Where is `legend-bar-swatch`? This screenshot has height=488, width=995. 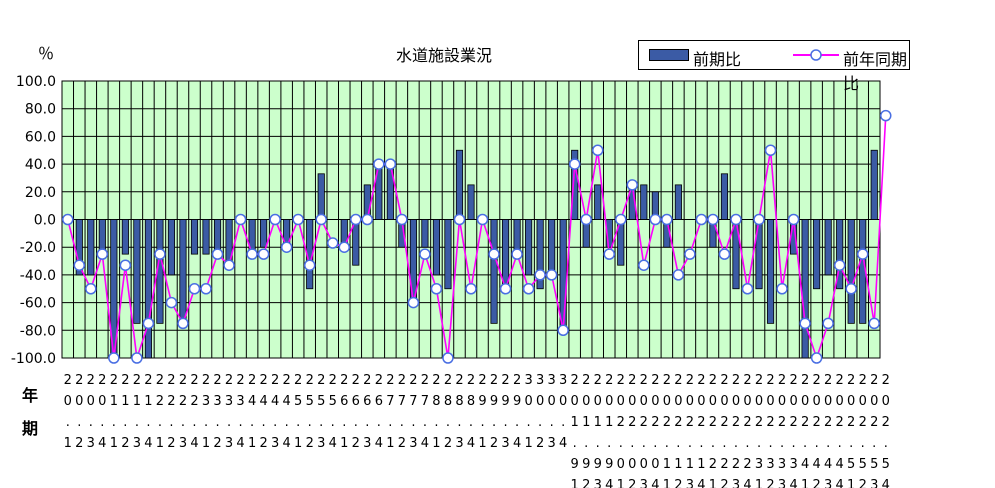 legend-bar-swatch is located at coordinates (669, 55).